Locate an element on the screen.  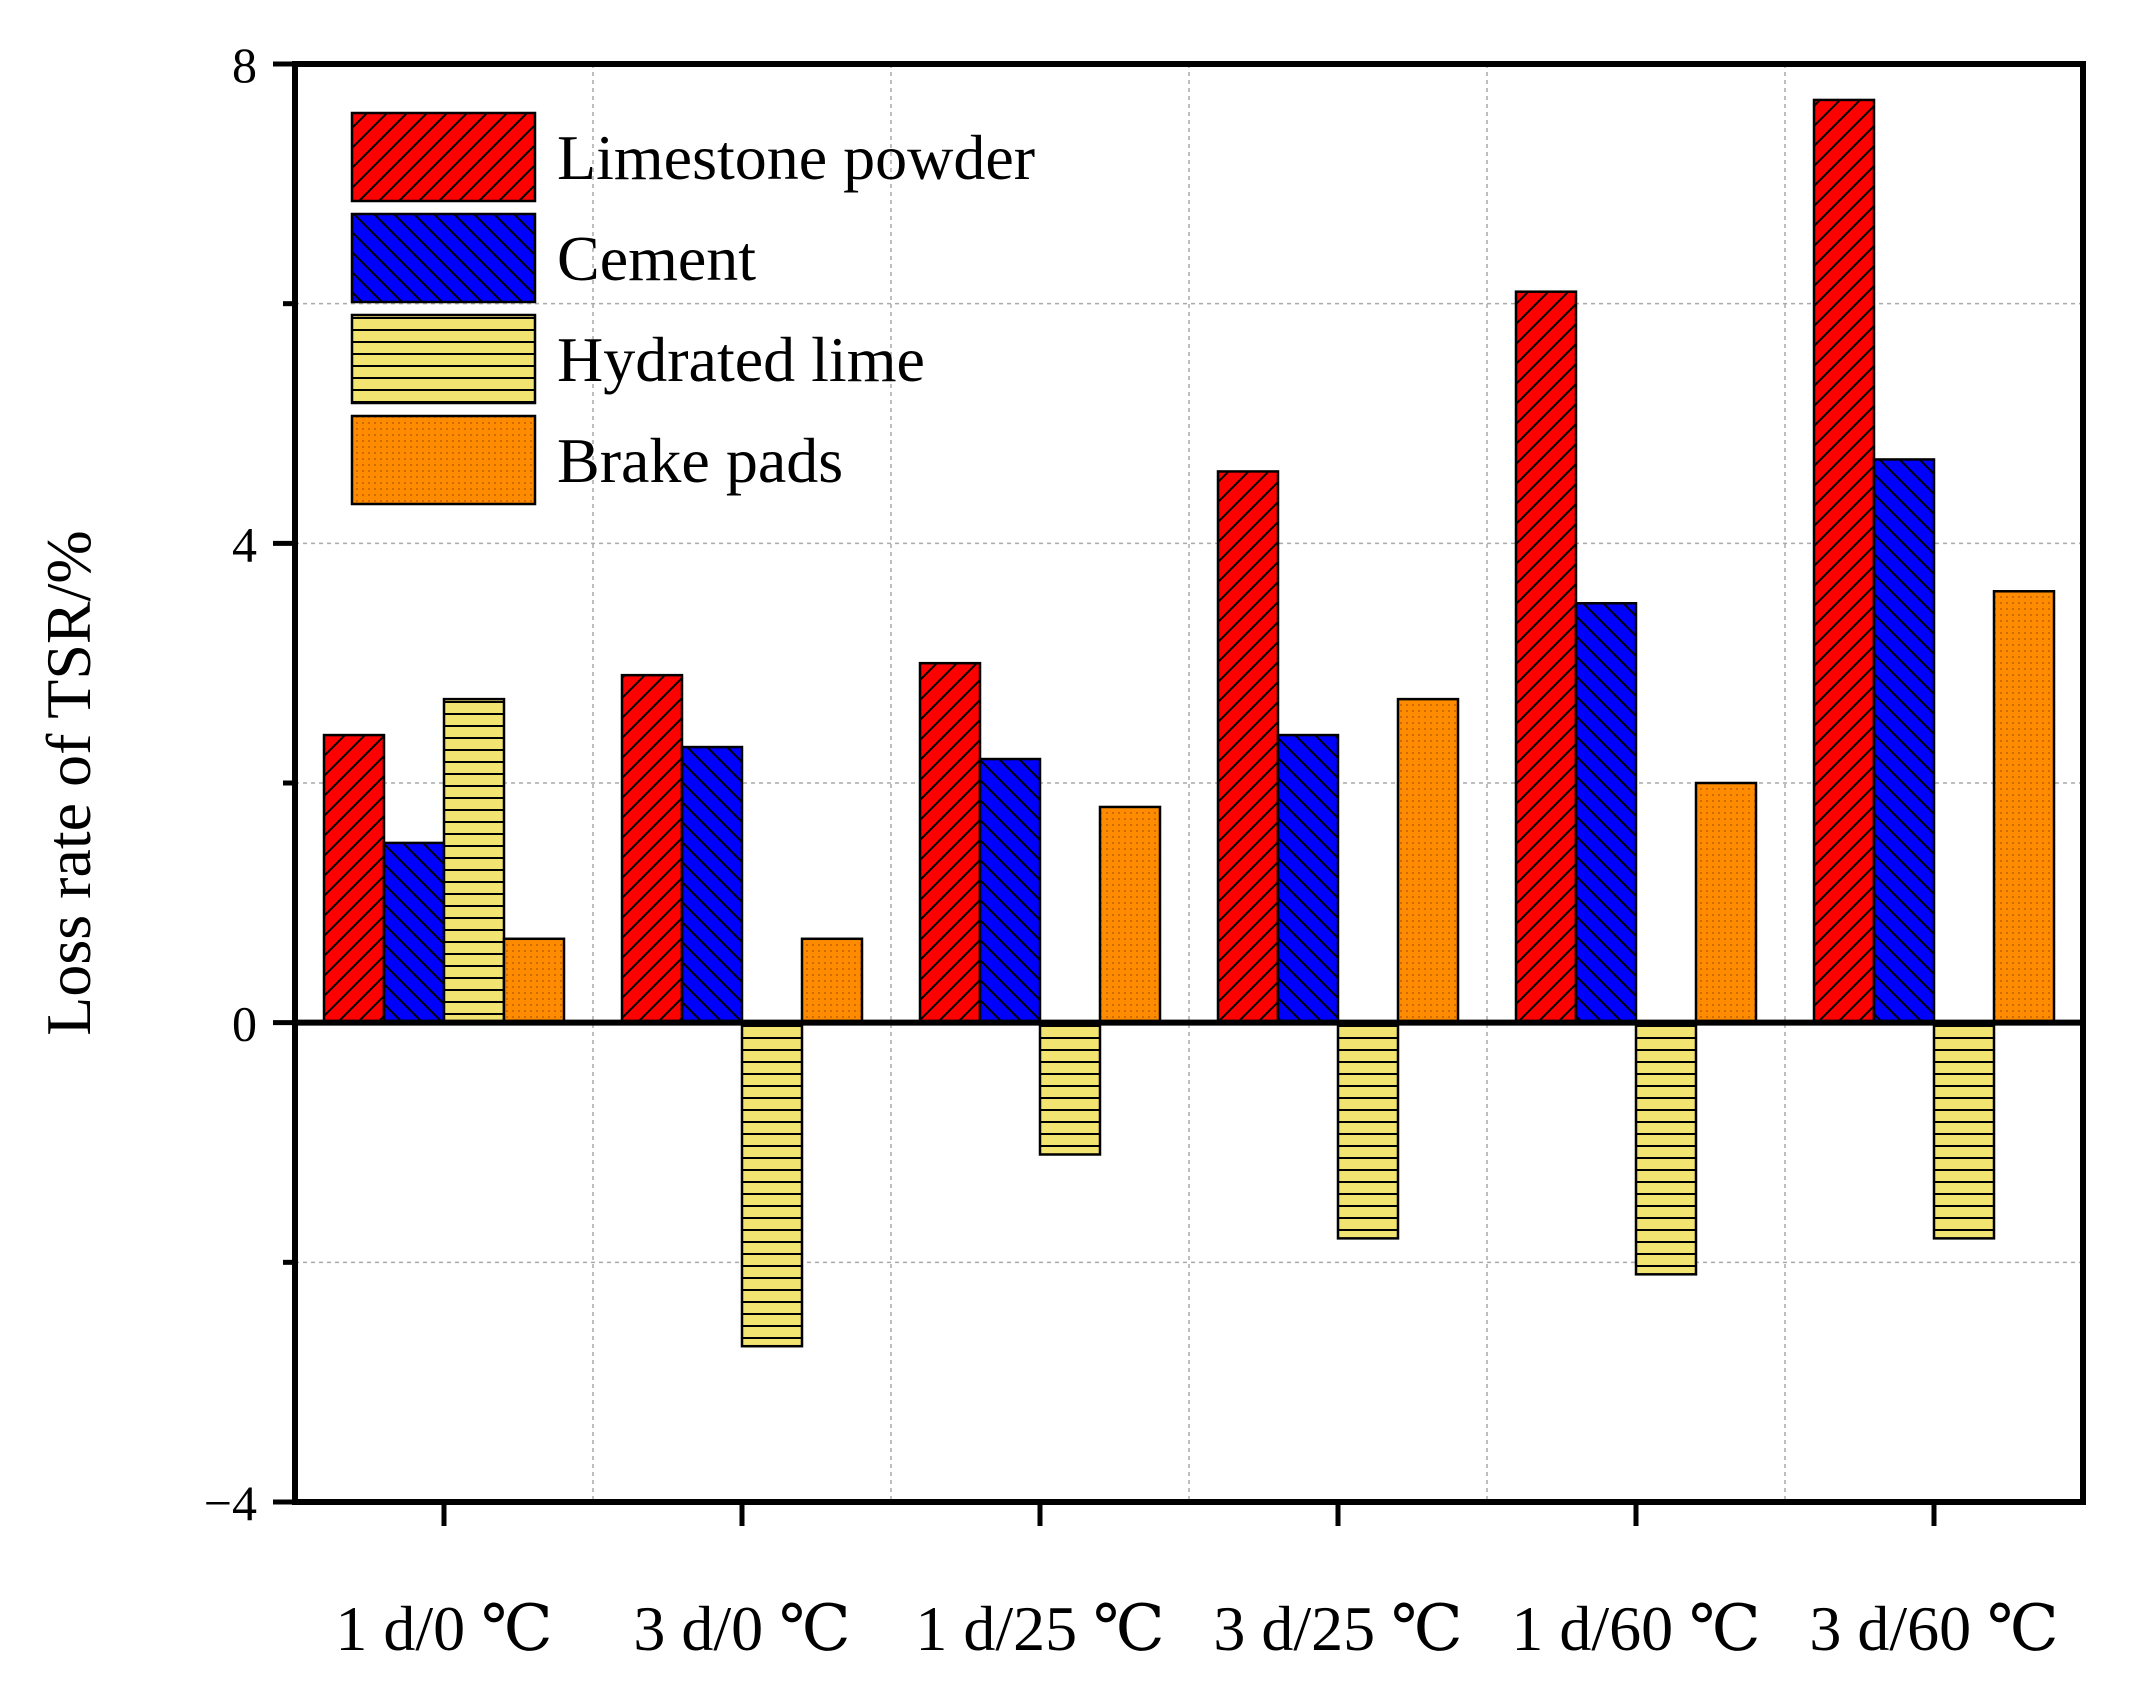
y-axis-title: Loss rate of TSR/% is located at coordinates (68, 782).